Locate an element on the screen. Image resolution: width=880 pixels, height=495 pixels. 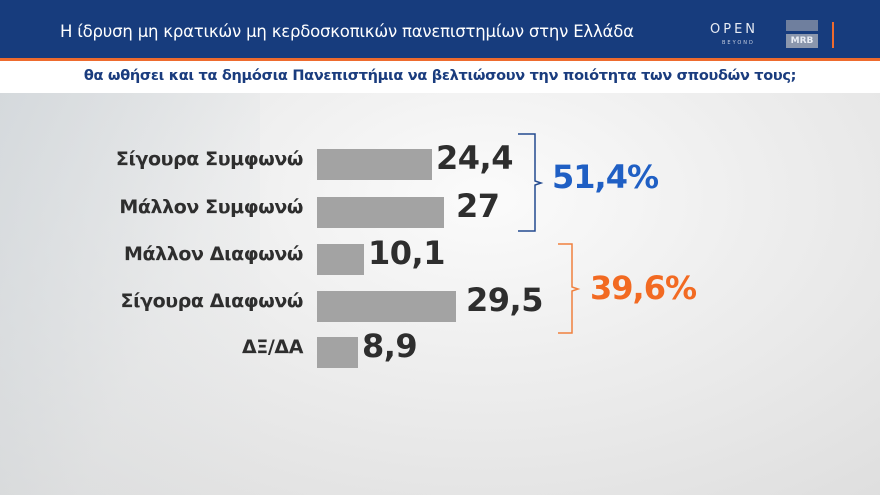
chart-row: Σίγουρα Διαφωνώ 29,5 is located at coordinates (300, 301).